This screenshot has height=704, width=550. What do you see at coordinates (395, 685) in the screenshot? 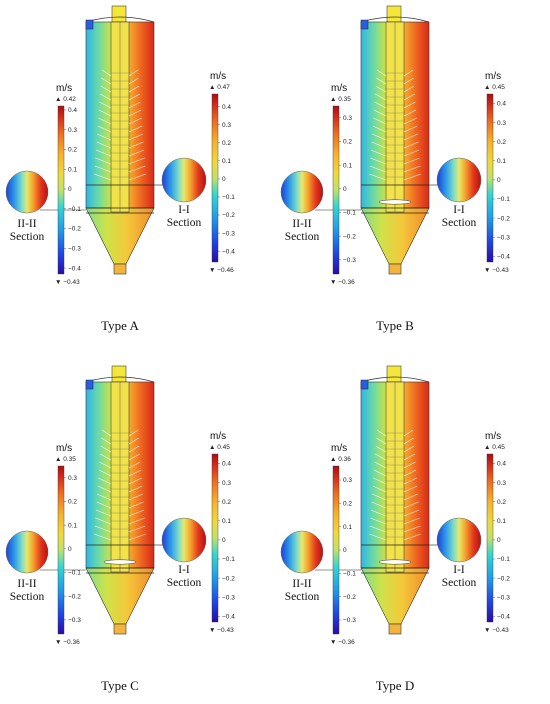
I see `panel-caption: Type D` at bounding box center [395, 685].